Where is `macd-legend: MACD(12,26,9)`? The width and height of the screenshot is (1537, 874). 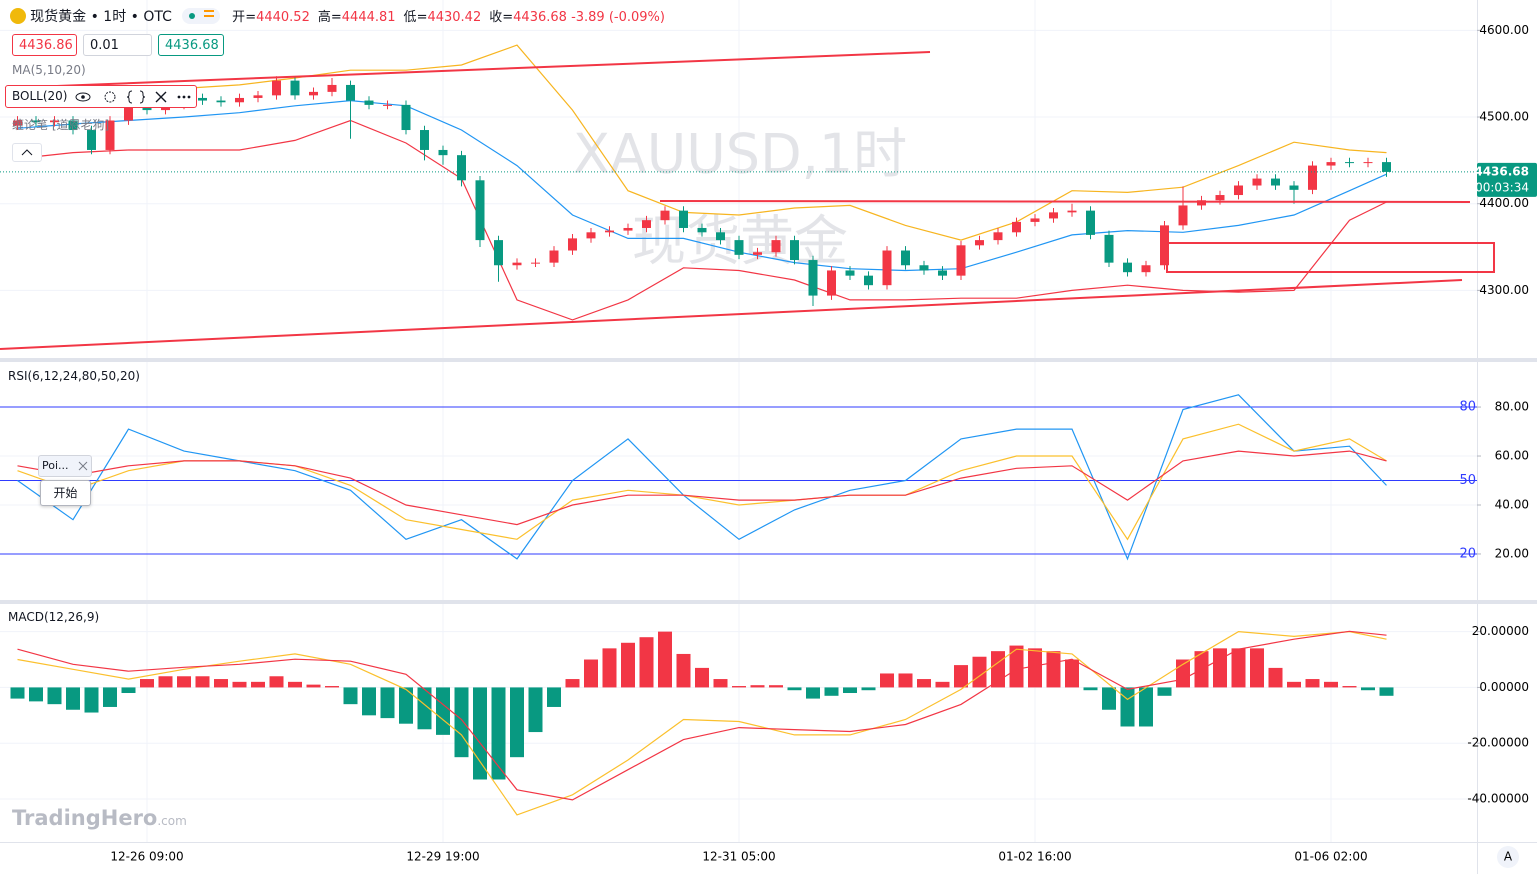 macd-legend: MACD(12,26,9) is located at coordinates (54, 617).